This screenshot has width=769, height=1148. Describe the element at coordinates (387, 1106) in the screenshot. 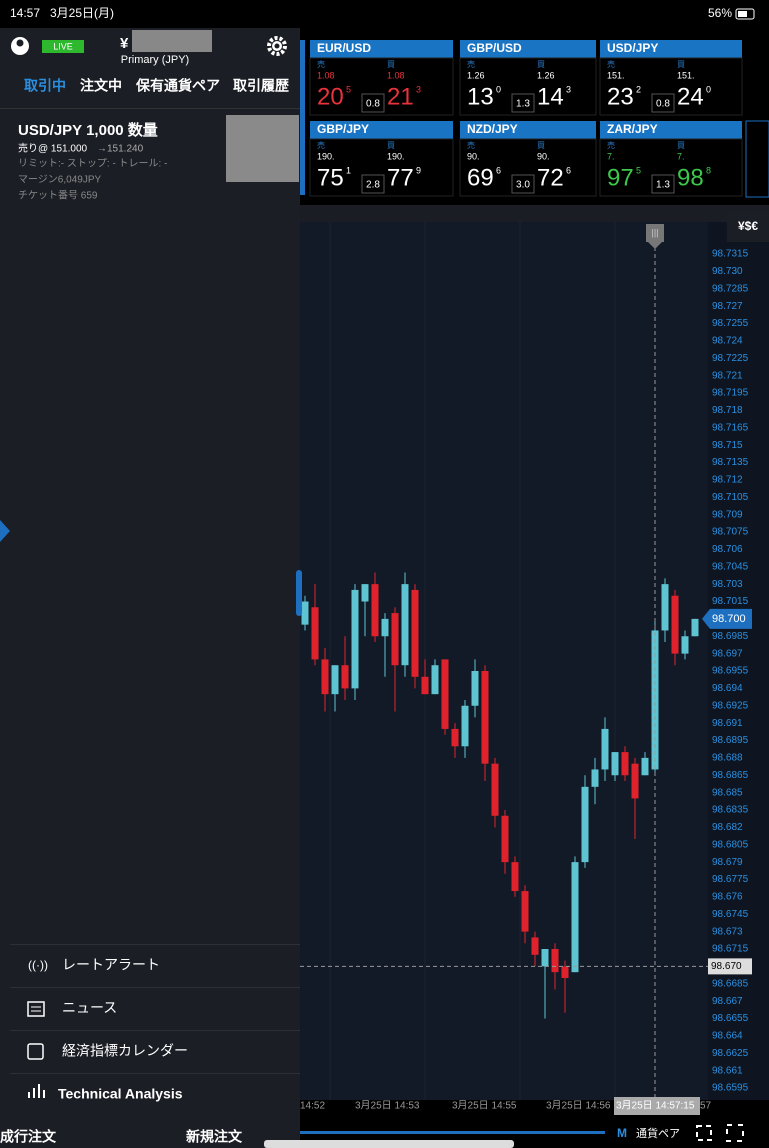

I see `time-label: 3月25日 14:53` at that location.